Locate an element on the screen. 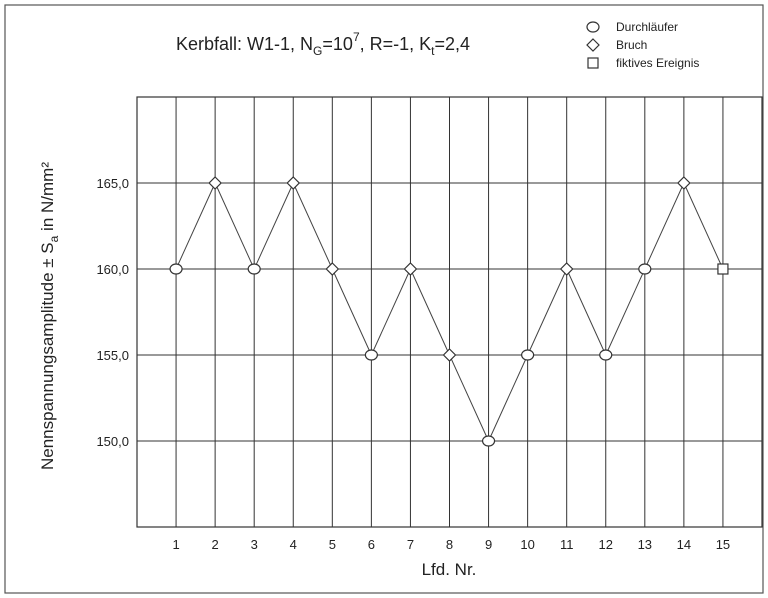 The width and height of the screenshot is (768, 598). data-point-9-circle is located at coordinates (488, 441).